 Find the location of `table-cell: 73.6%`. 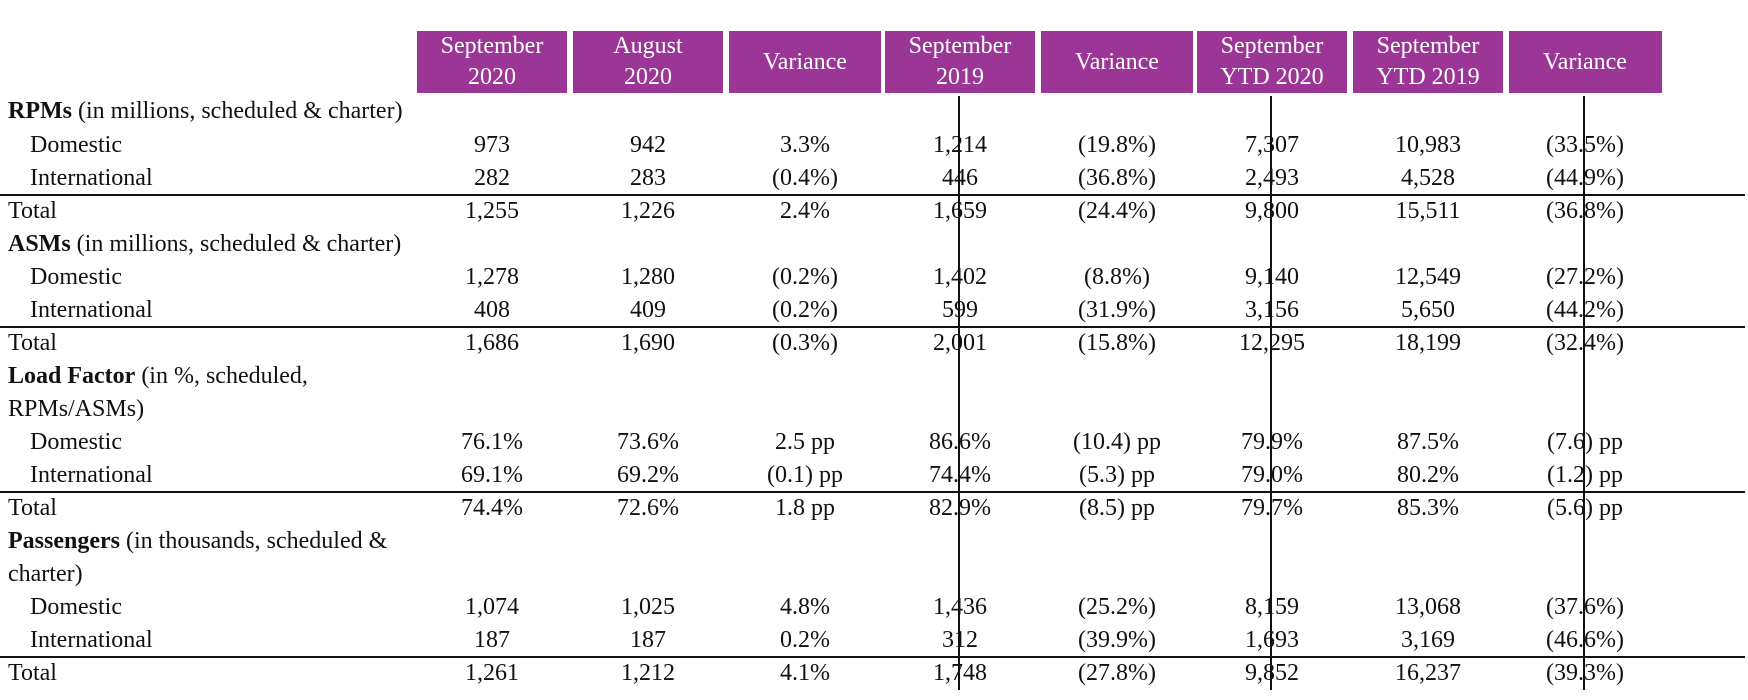

table-cell: 73.6% is located at coordinates (648, 442).